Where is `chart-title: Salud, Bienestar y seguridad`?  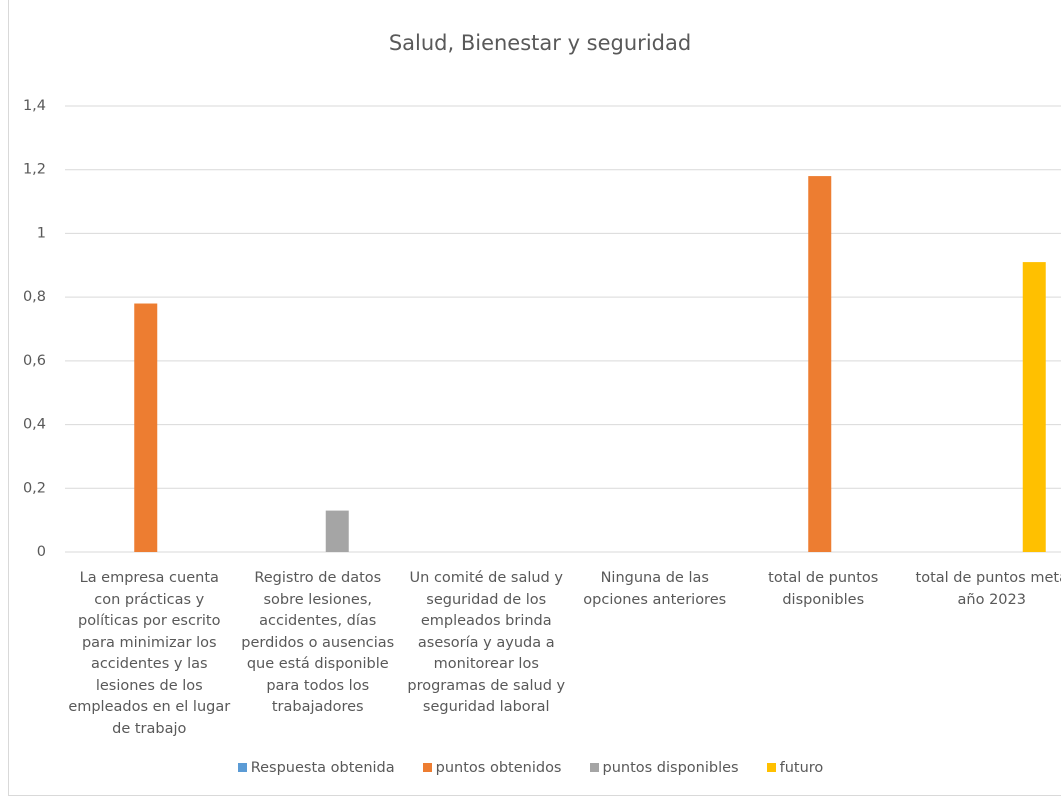 chart-title: Salud, Bienestar y seguridad is located at coordinates (540, 43).